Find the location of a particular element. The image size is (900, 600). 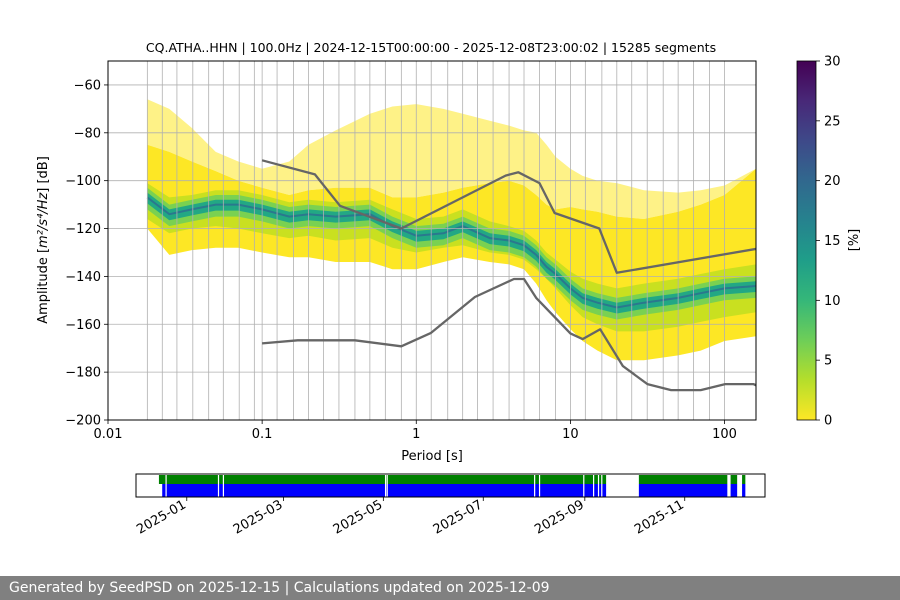

psd-sparse-band is located at coordinates (451, 159).